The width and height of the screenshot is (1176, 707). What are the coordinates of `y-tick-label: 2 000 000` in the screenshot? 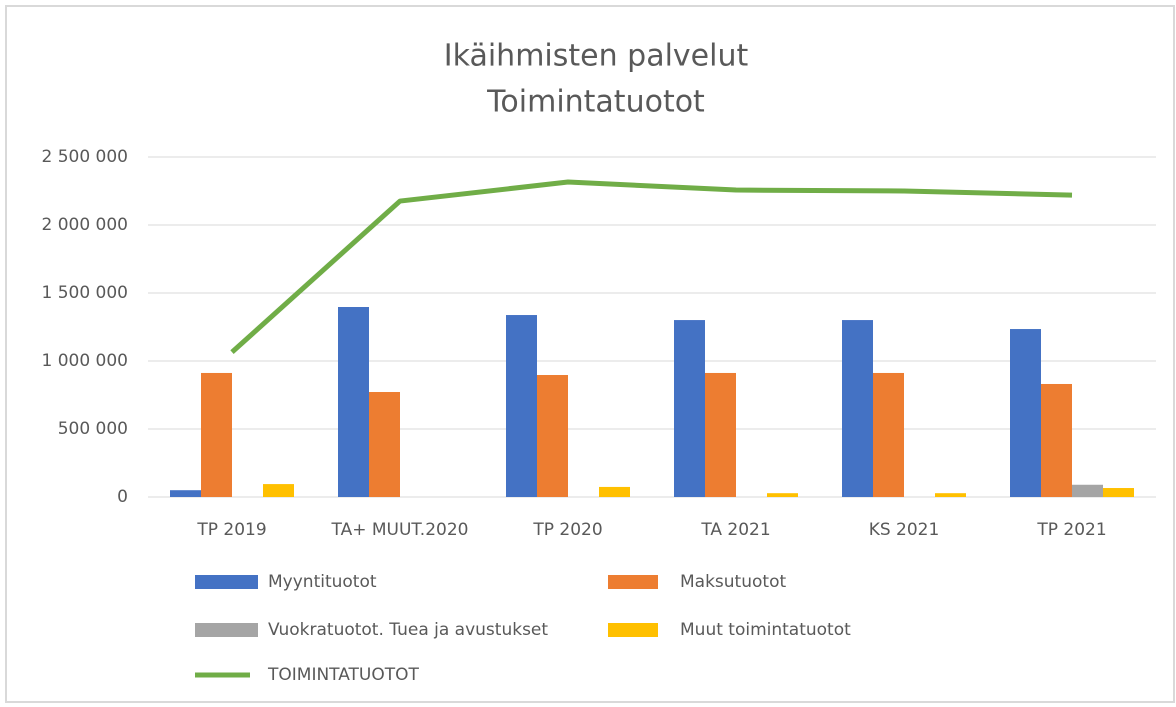 It's located at (84, 225).